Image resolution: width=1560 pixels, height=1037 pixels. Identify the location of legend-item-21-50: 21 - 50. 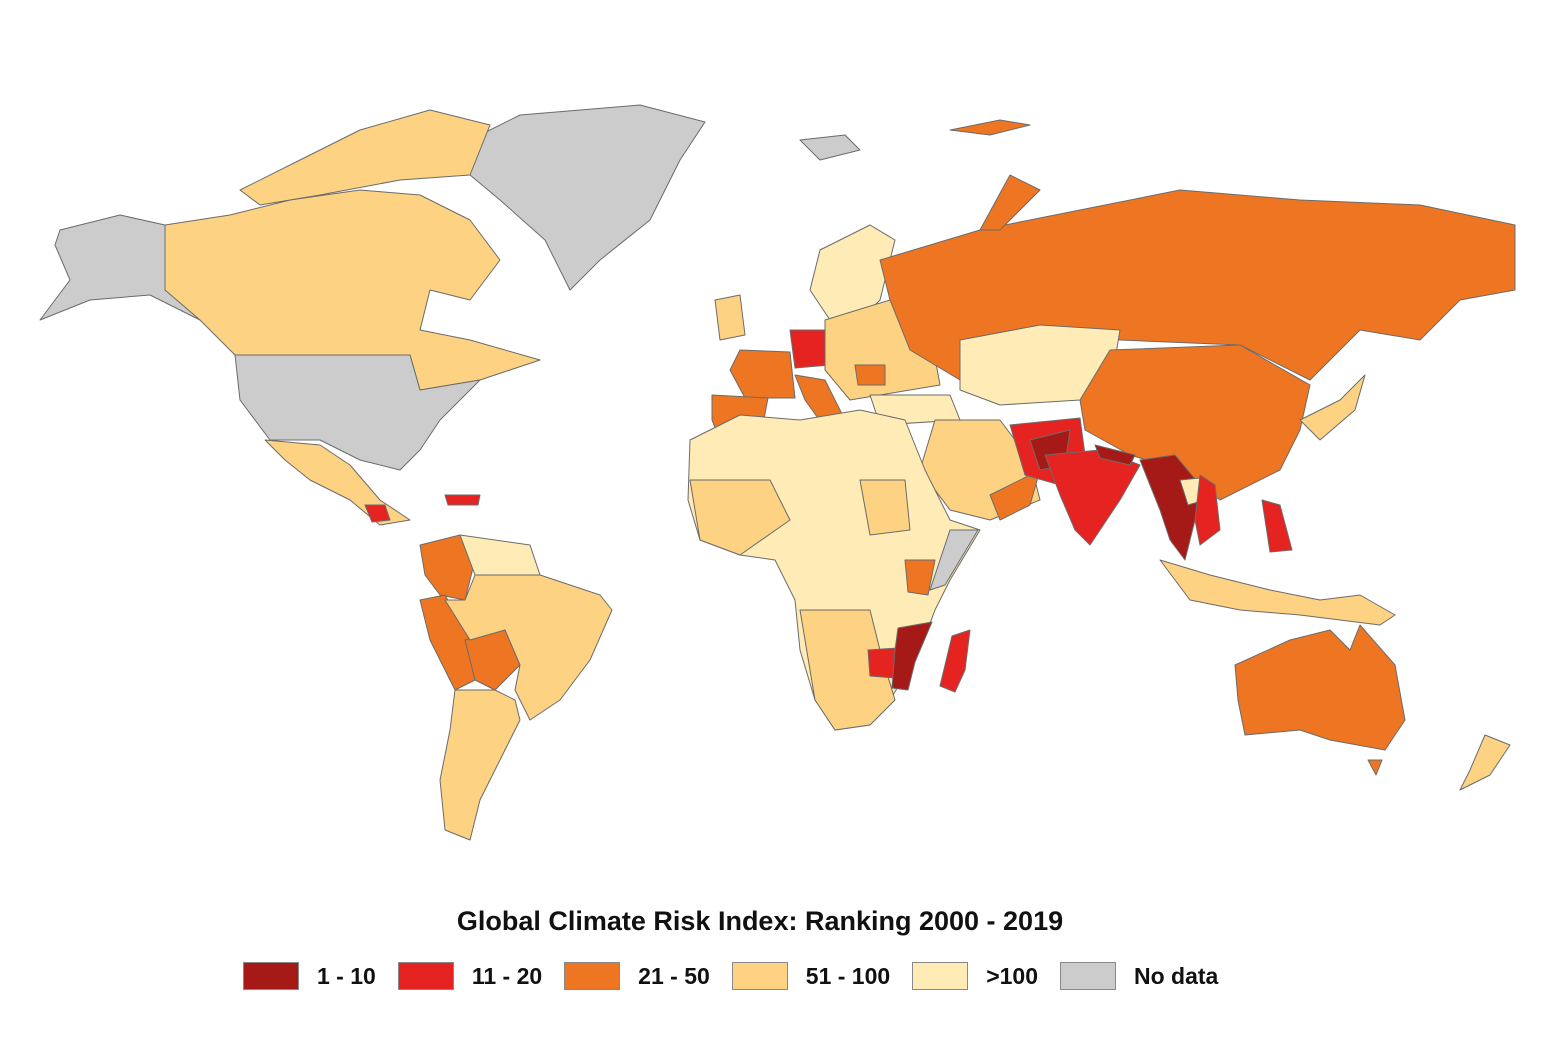
(637, 976).